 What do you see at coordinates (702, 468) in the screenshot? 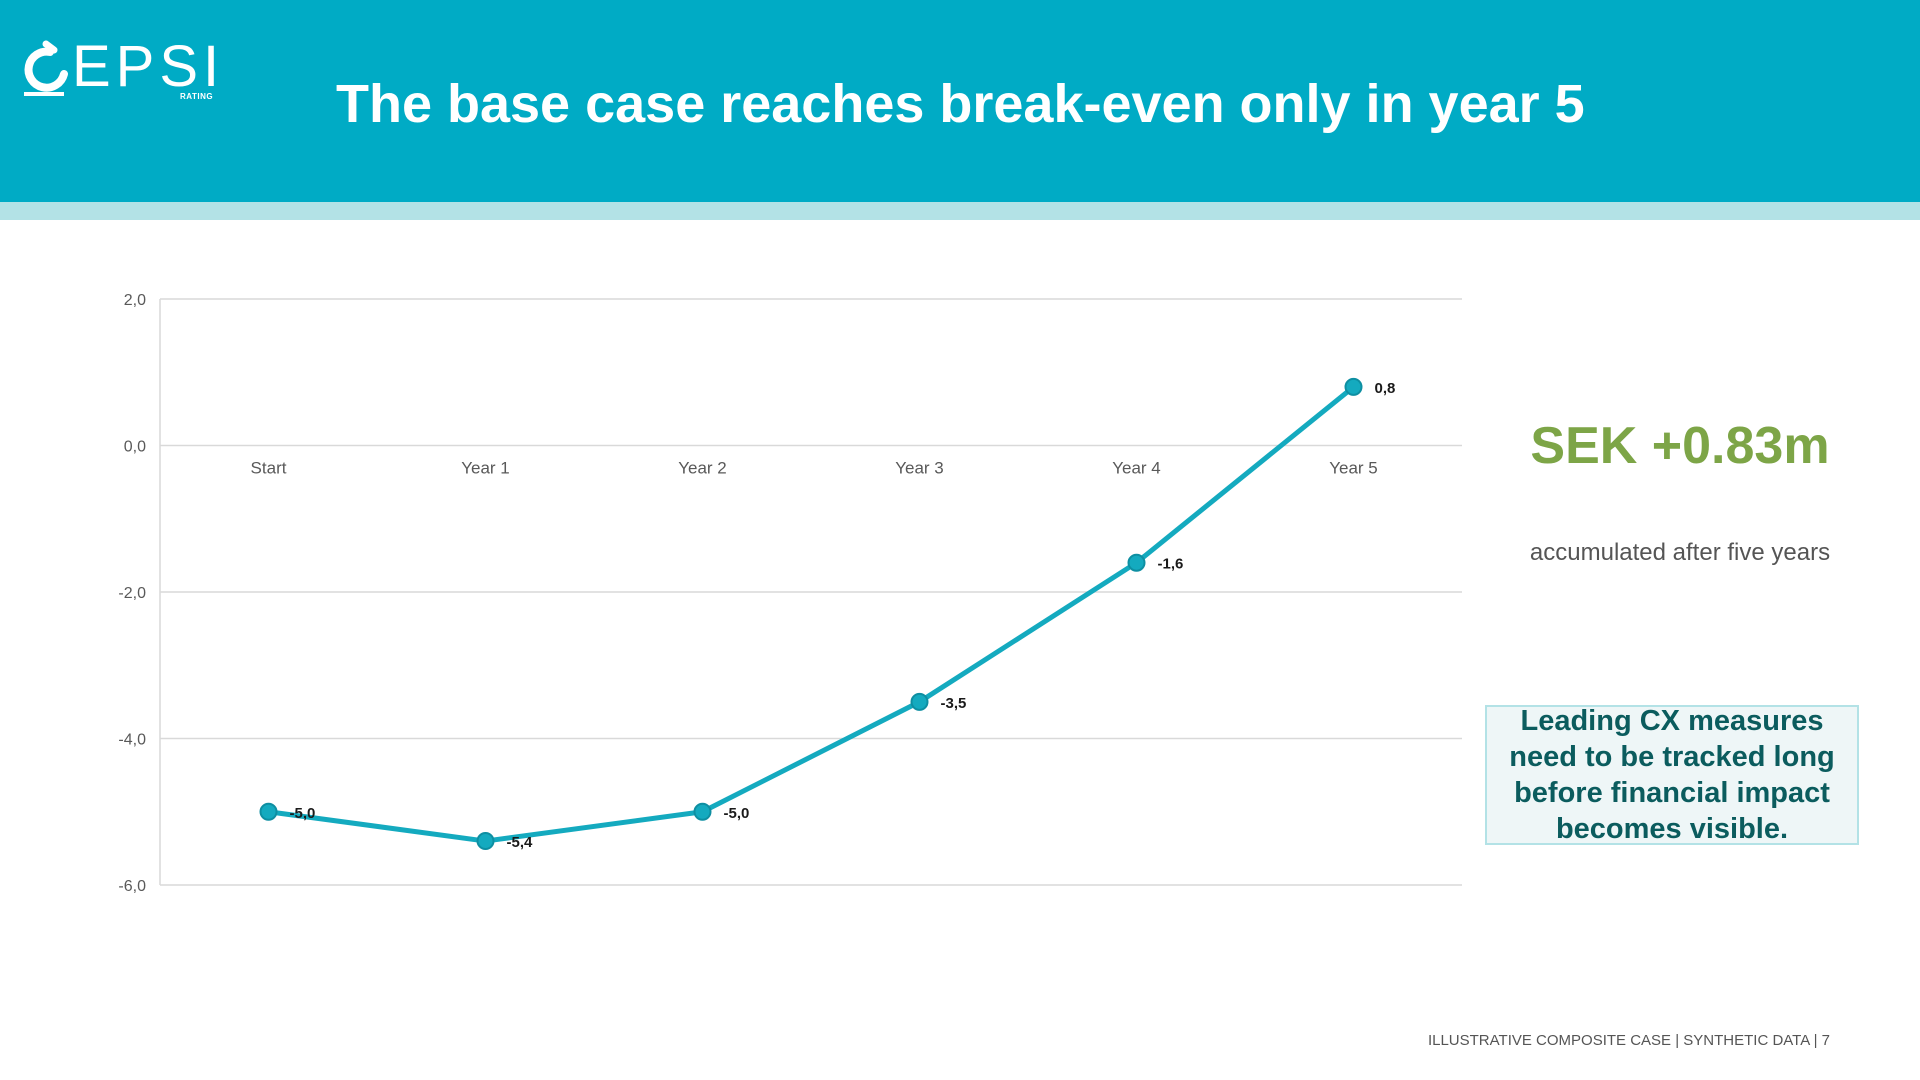
I see `x-tick-label: Year 2` at bounding box center [702, 468].